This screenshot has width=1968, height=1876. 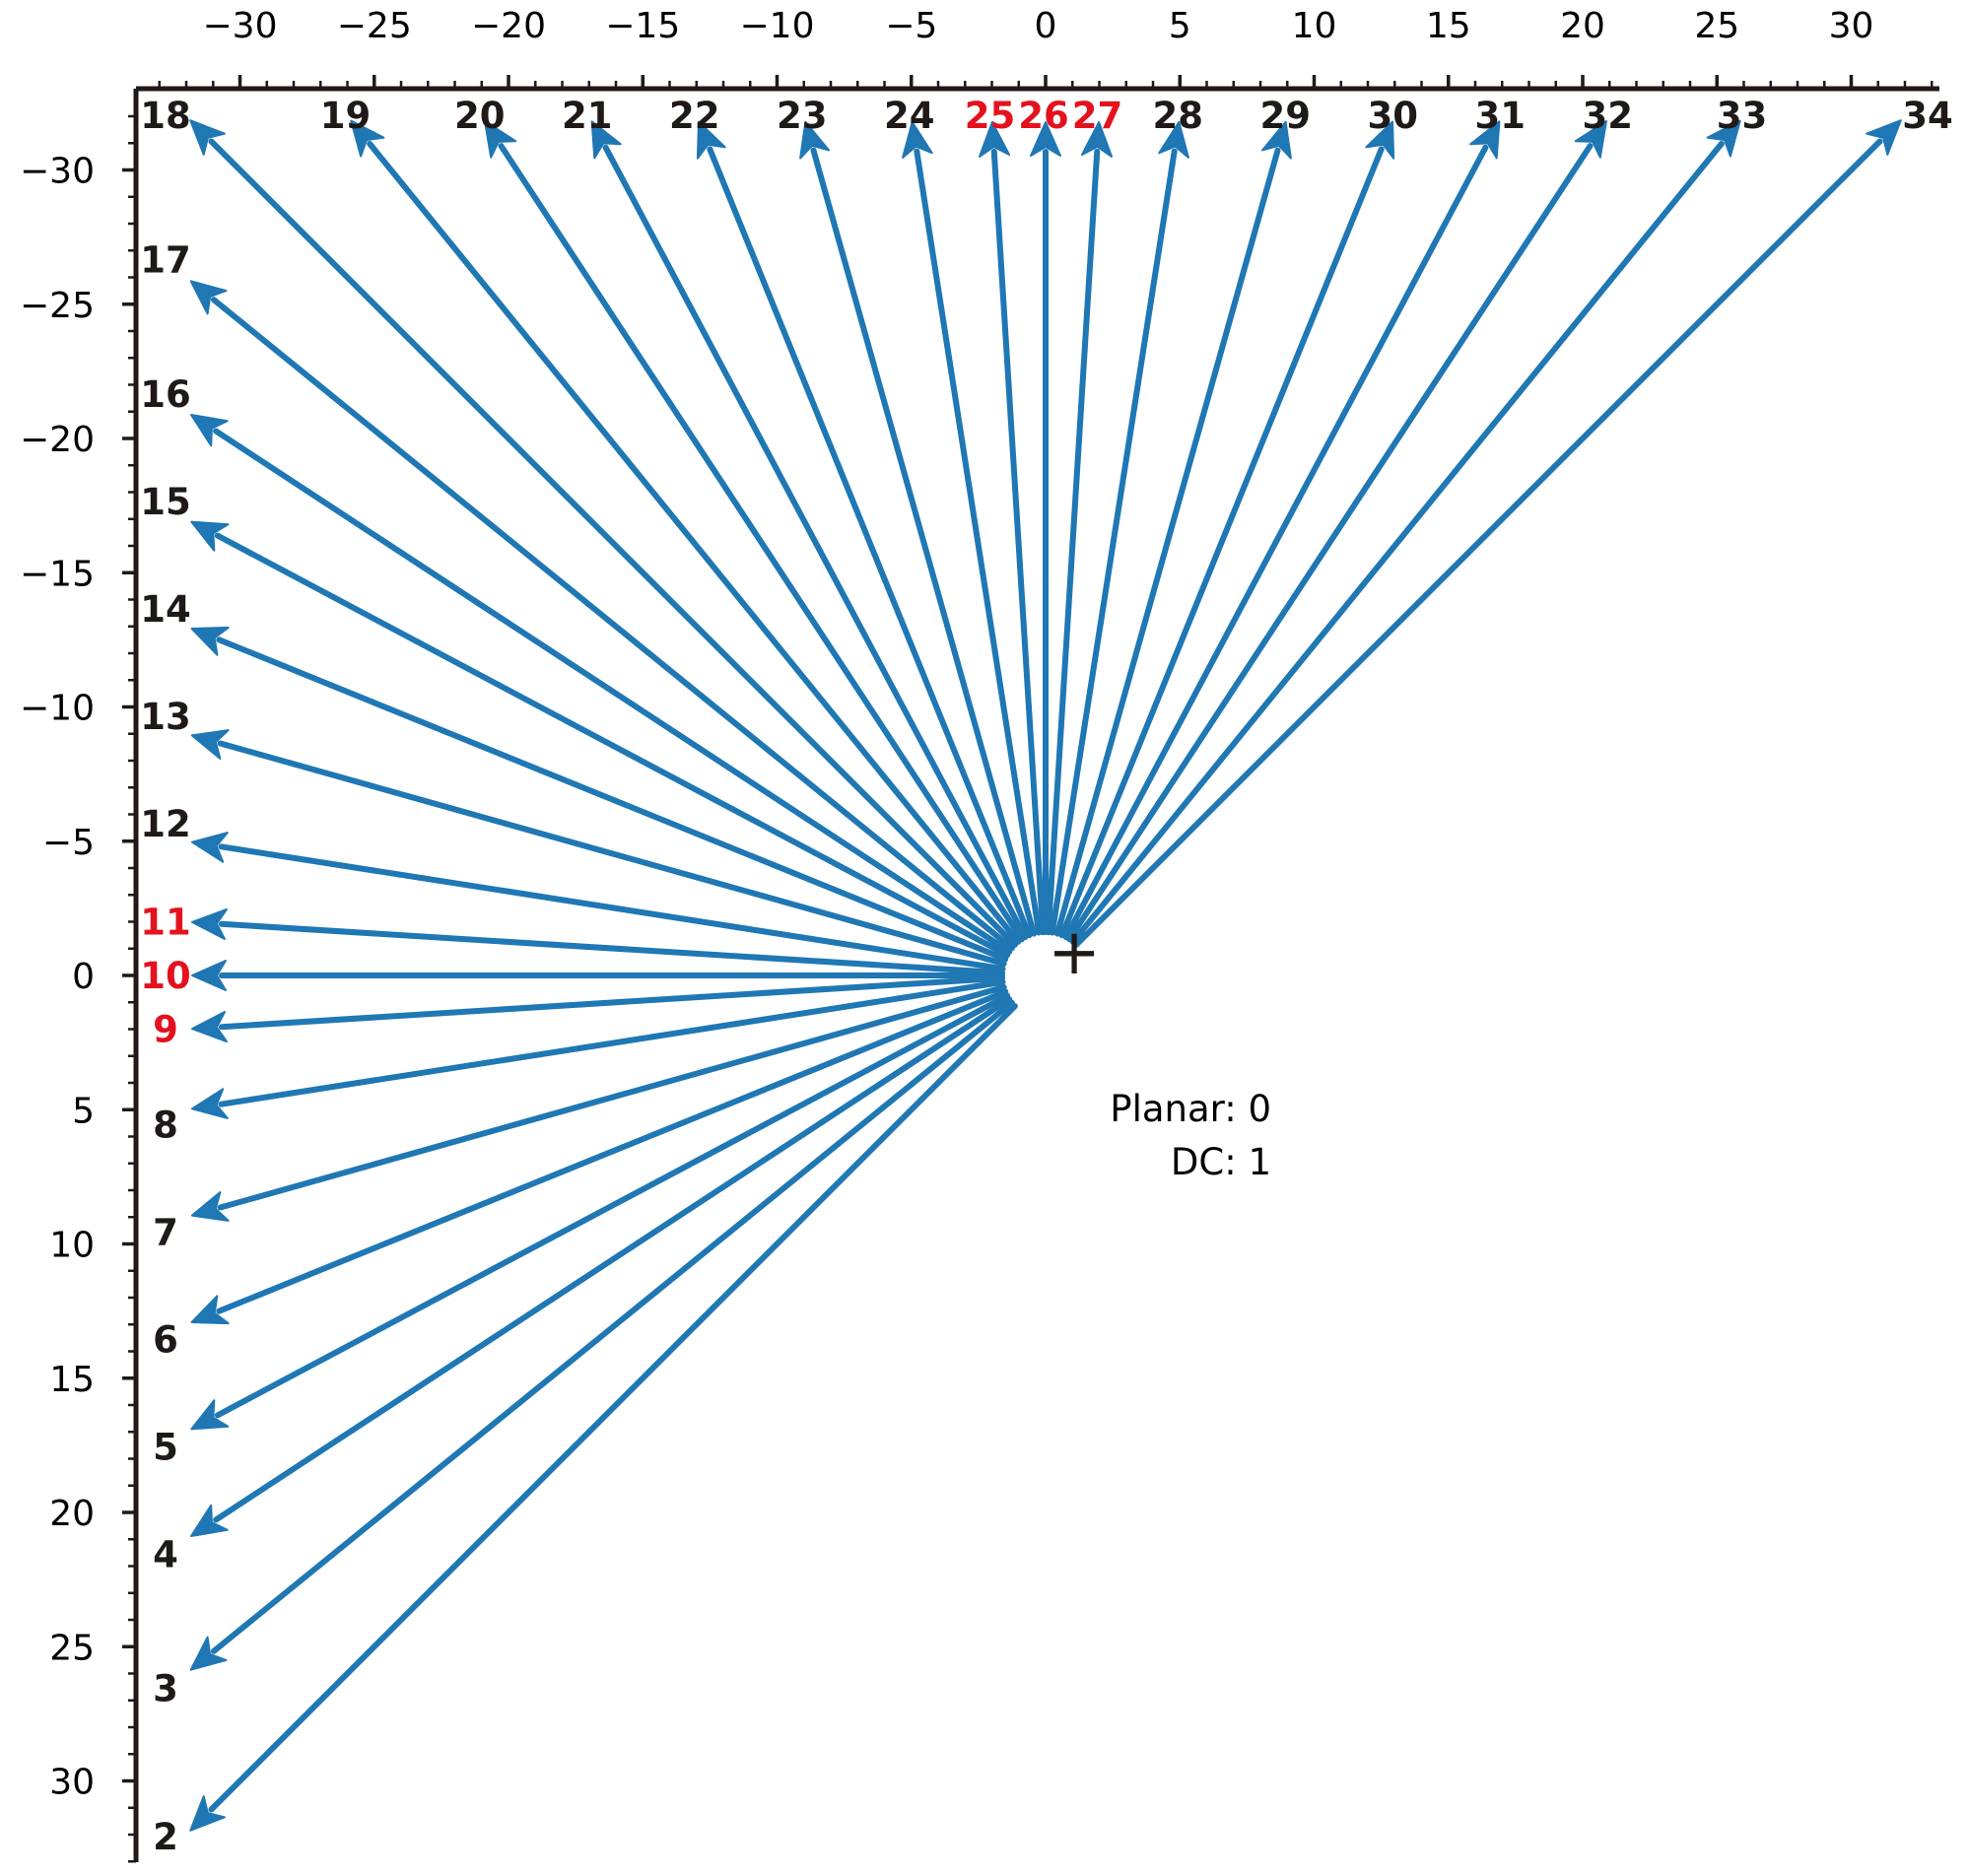 What do you see at coordinates (68, 843) in the screenshot?
I see `y-tick-label: −5` at bounding box center [68, 843].